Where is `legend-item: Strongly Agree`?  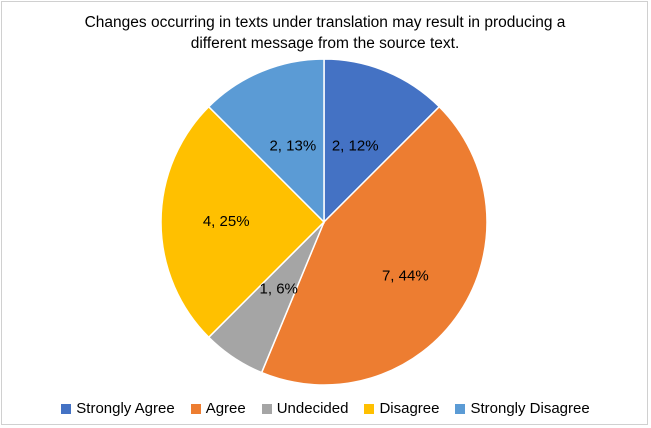
legend-item: Strongly Agree is located at coordinates (118, 408).